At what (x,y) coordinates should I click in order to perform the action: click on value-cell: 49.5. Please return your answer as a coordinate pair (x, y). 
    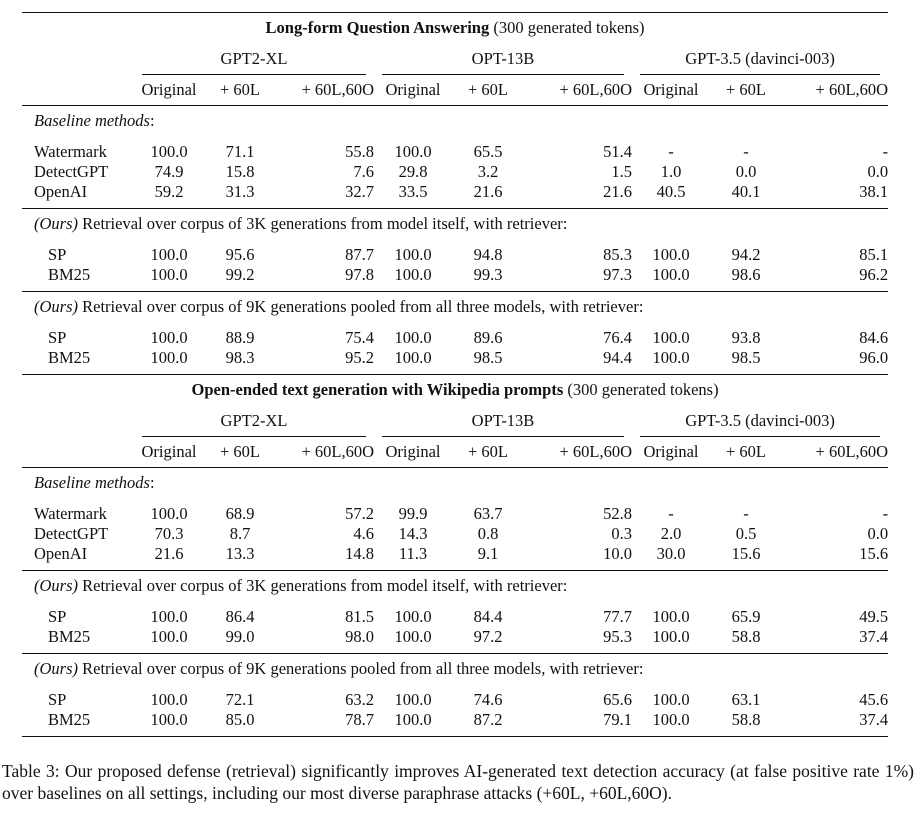
    Looking at the image, I should click on (874, 617).